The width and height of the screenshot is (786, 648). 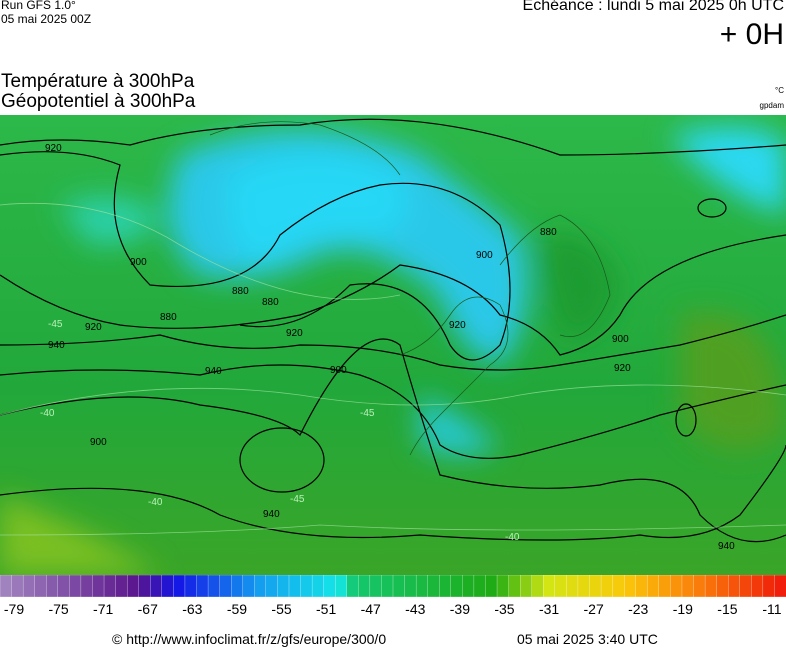 I want to click on scale-label: -31, so click(x=549, y=609).